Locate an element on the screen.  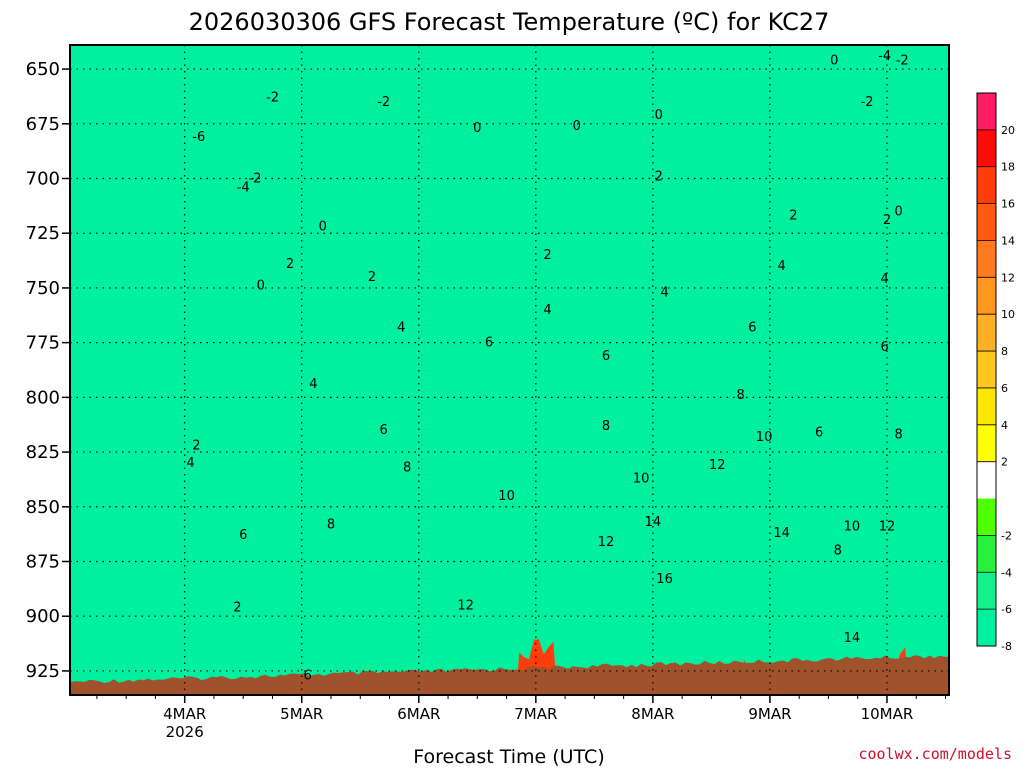
contour-label: -4 is located at coordinates (243, 187).